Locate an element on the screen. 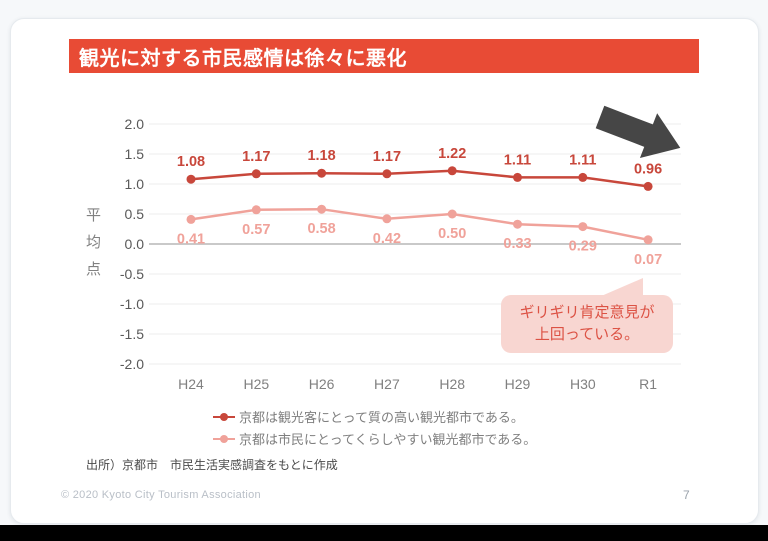  data-label: 0.42 is located at coordinates (387, 239).